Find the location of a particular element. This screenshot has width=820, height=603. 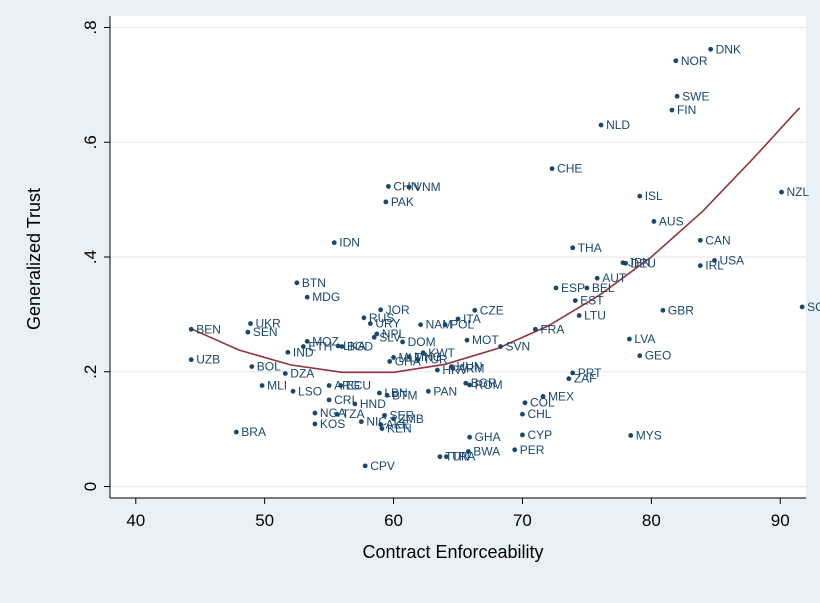

point-label: DOM is located at coordinates (422, 342).